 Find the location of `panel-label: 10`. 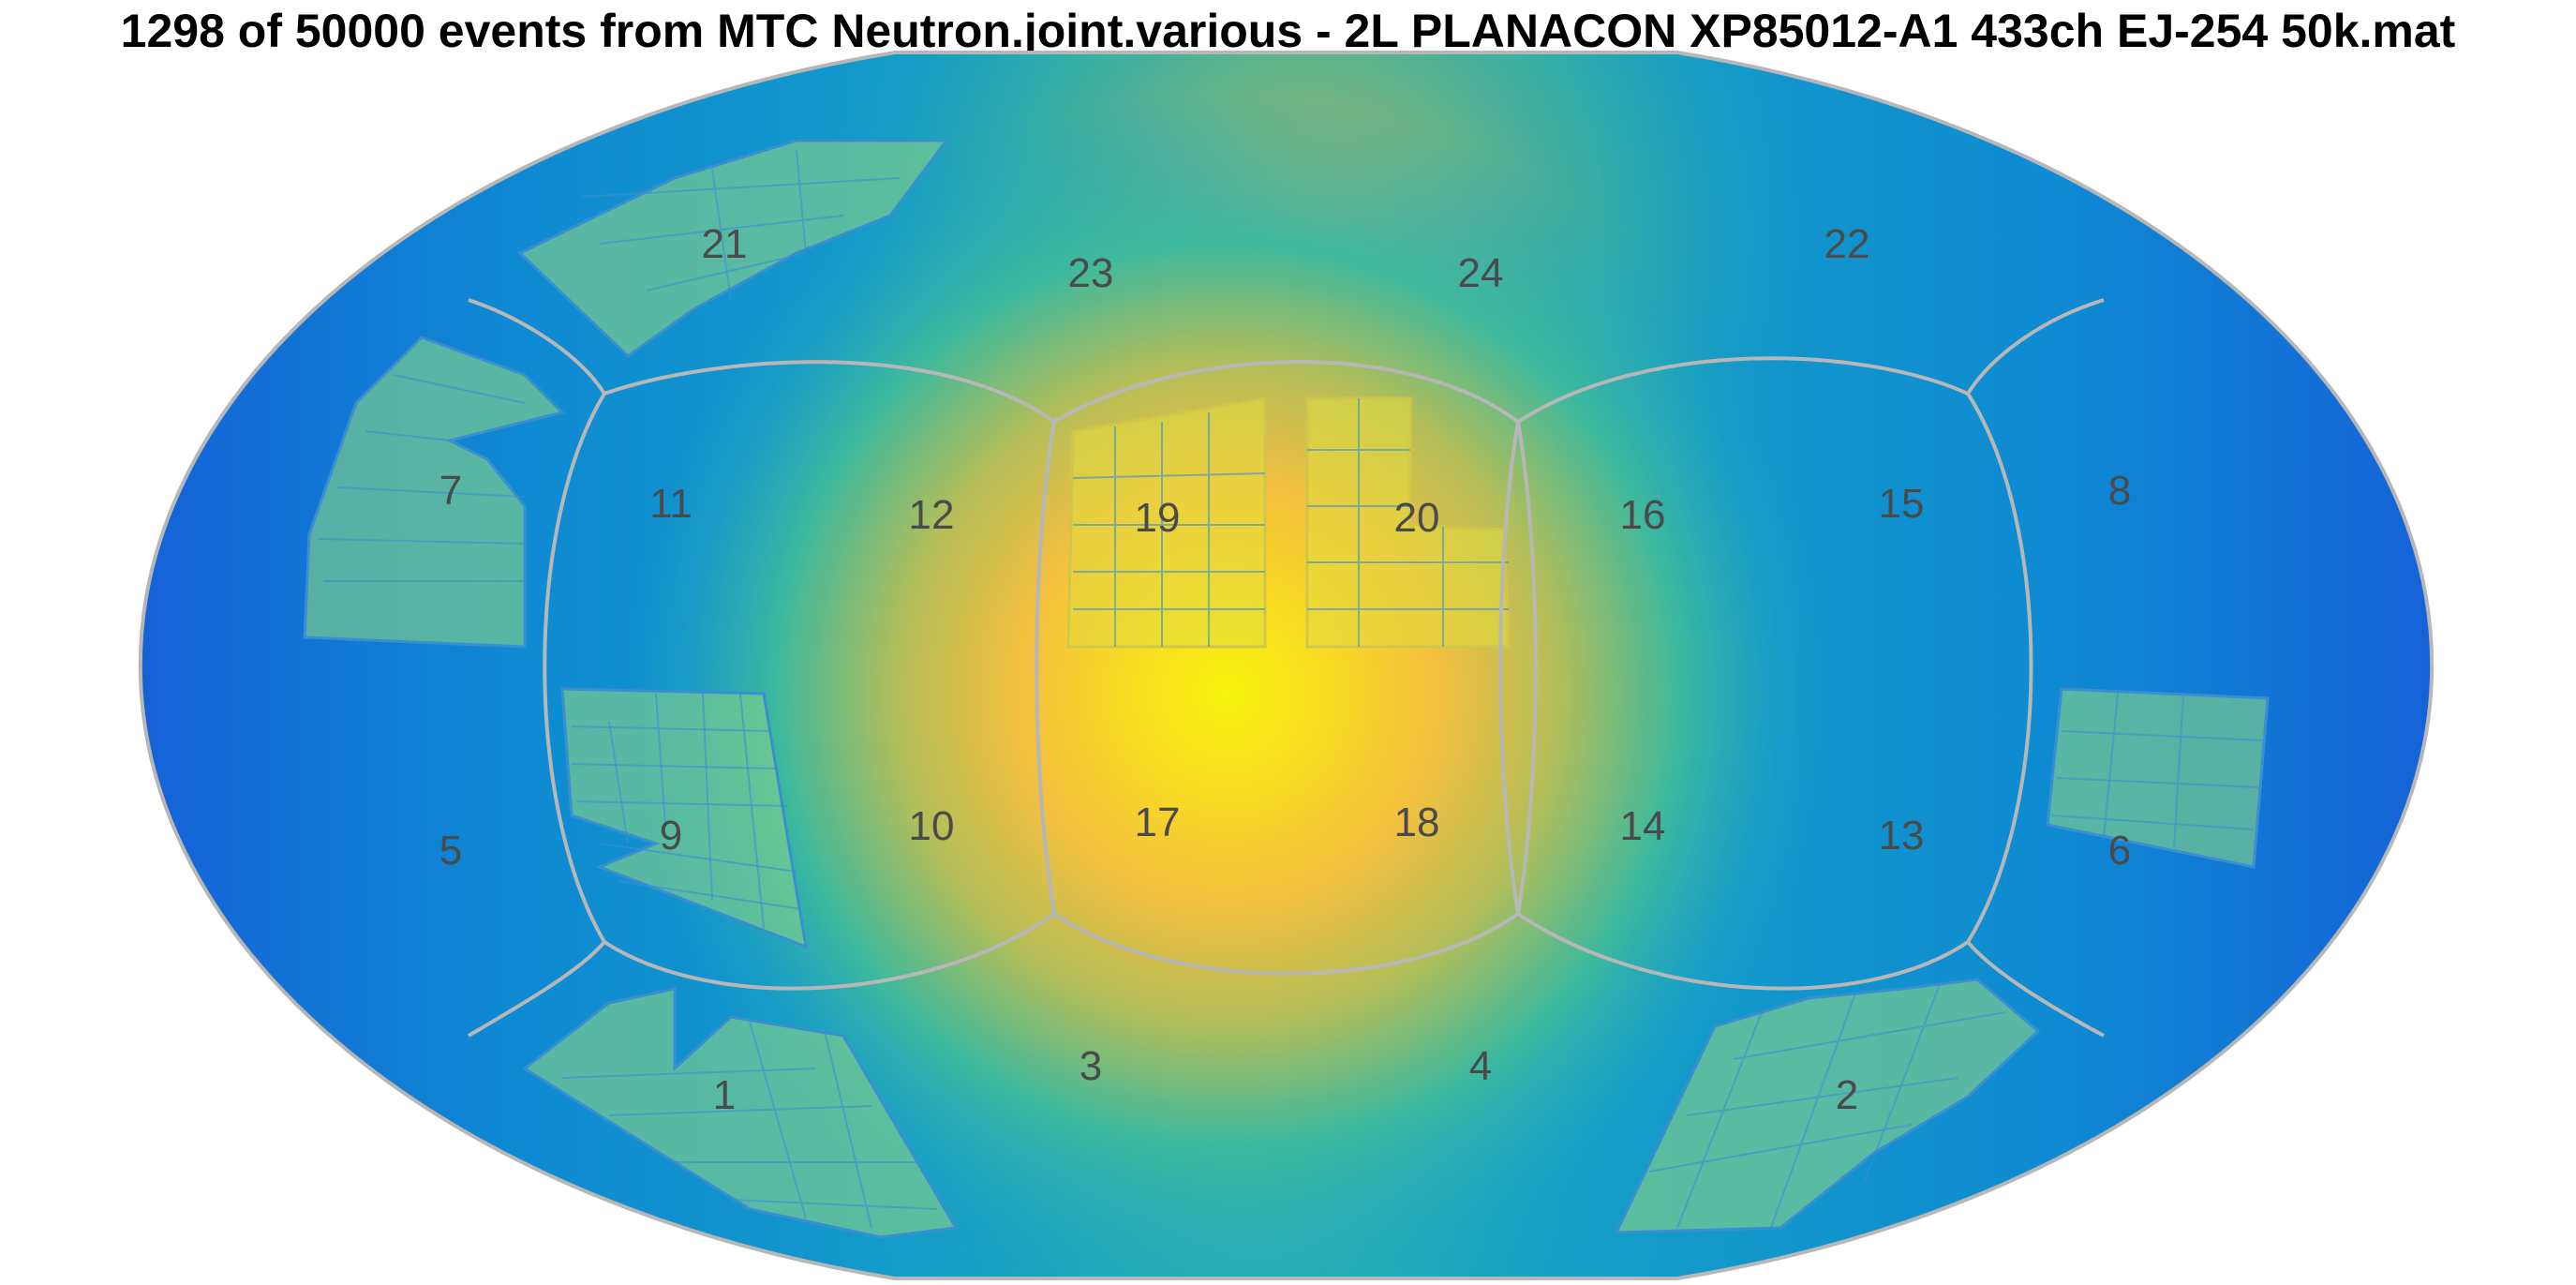

panel-label: 10 is located at coordinates (932, 826).